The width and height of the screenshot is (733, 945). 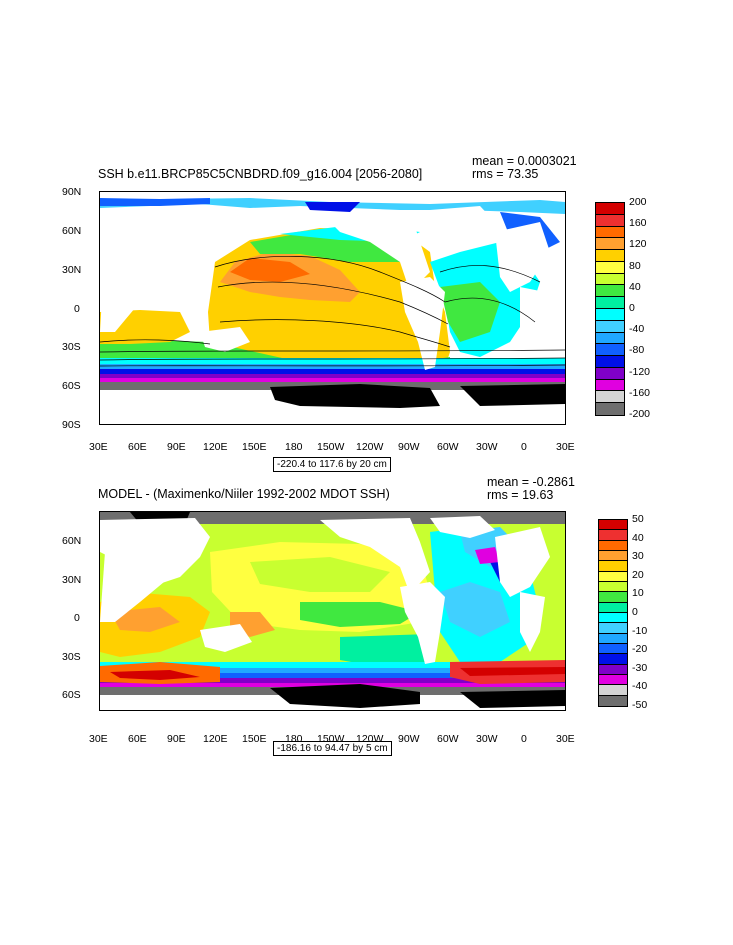 What do you see at coordinates (524, 161) in the screenshot?
I see `panel1-mean: mean = 0.0003021` at bounding box center [524, 161].